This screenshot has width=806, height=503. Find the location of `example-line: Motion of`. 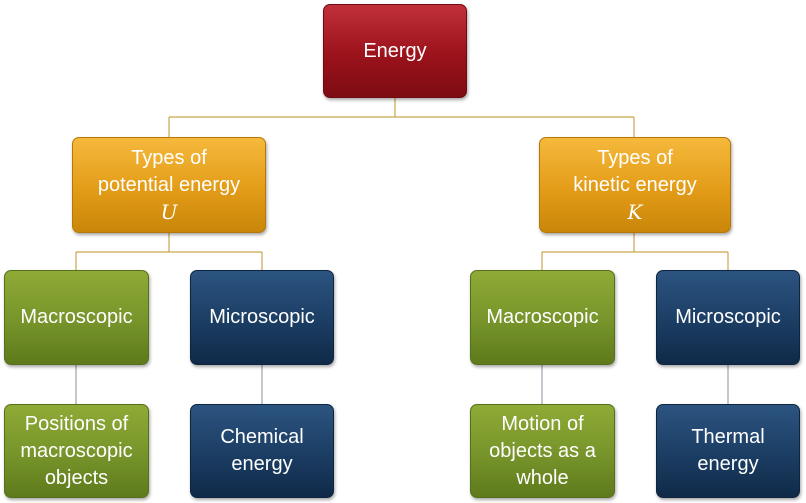

example-line: Motion of is located at coordinates (542, 423).